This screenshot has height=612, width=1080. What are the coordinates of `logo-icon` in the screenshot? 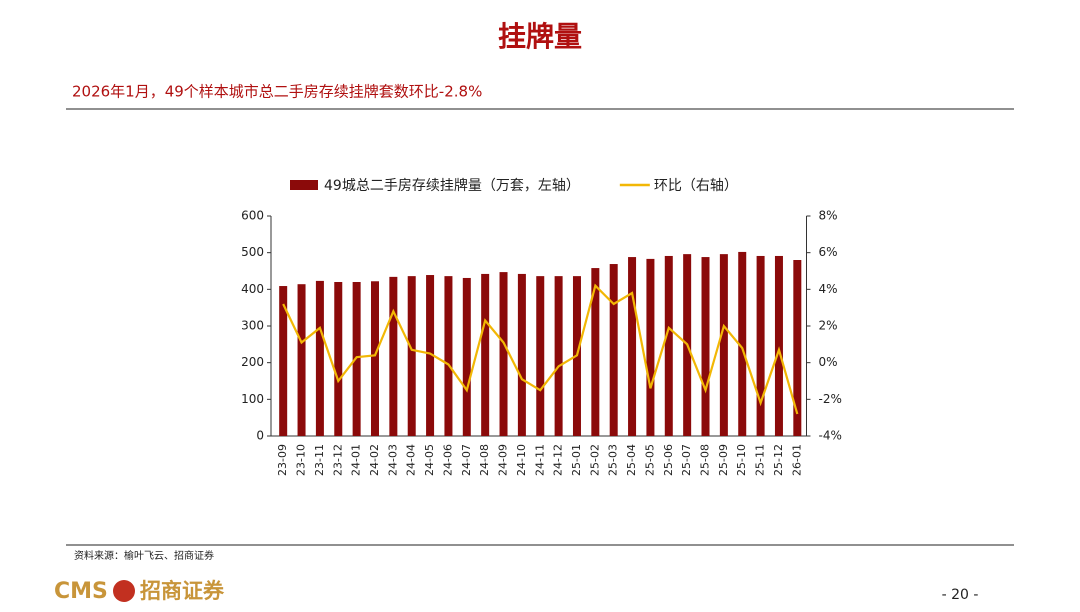 It's located at (124, 591).